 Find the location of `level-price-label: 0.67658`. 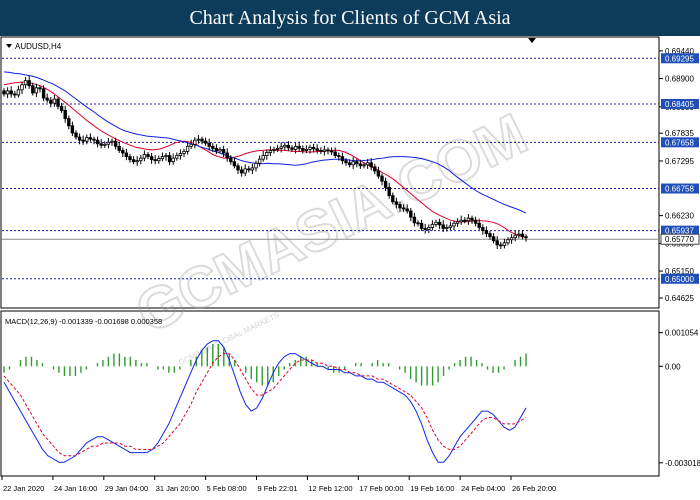

level-price-label: 0.67658 is located at coordinates (679, 142).